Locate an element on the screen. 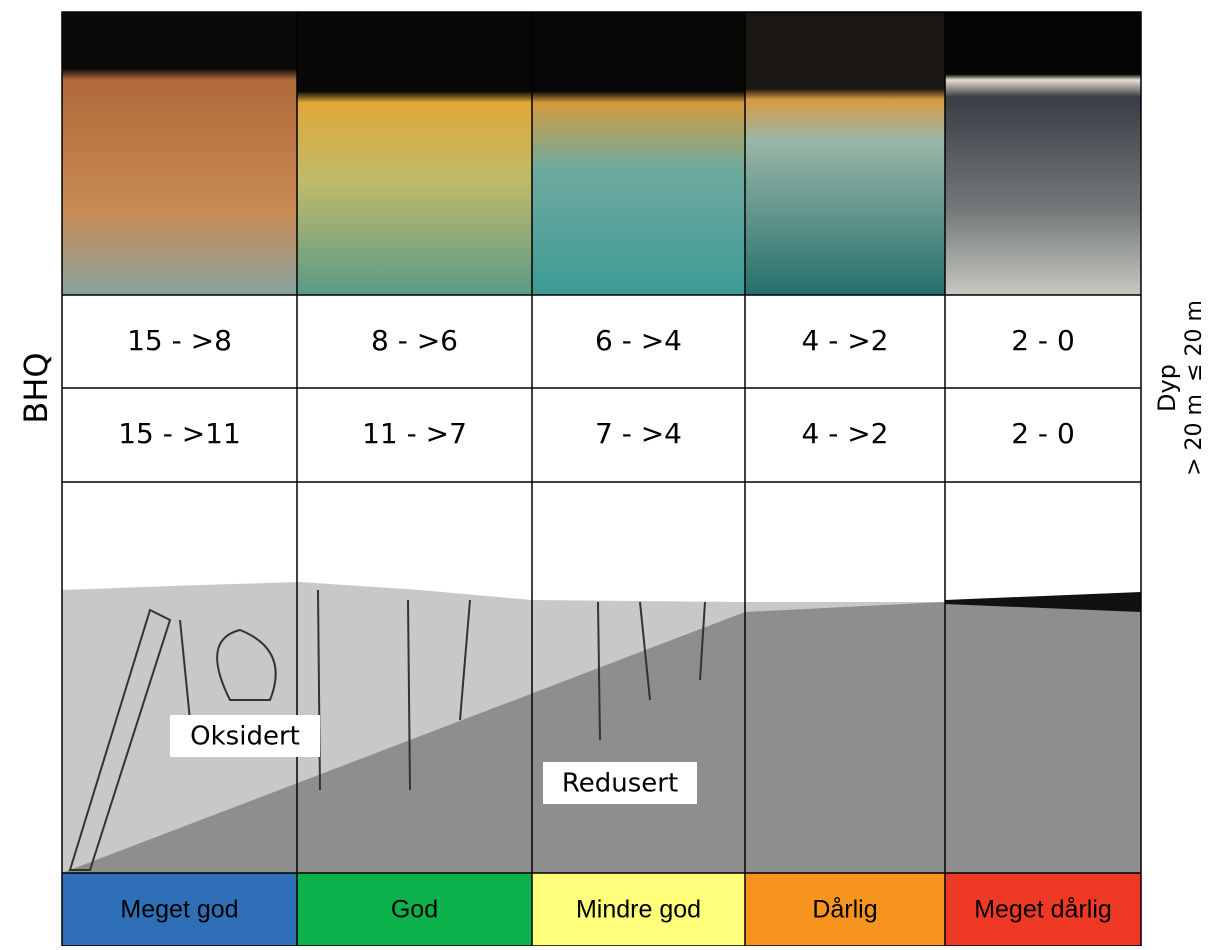 This screenshot has width=1210, height=950. status-label: Dårlig is located at coordinates (844, 910).